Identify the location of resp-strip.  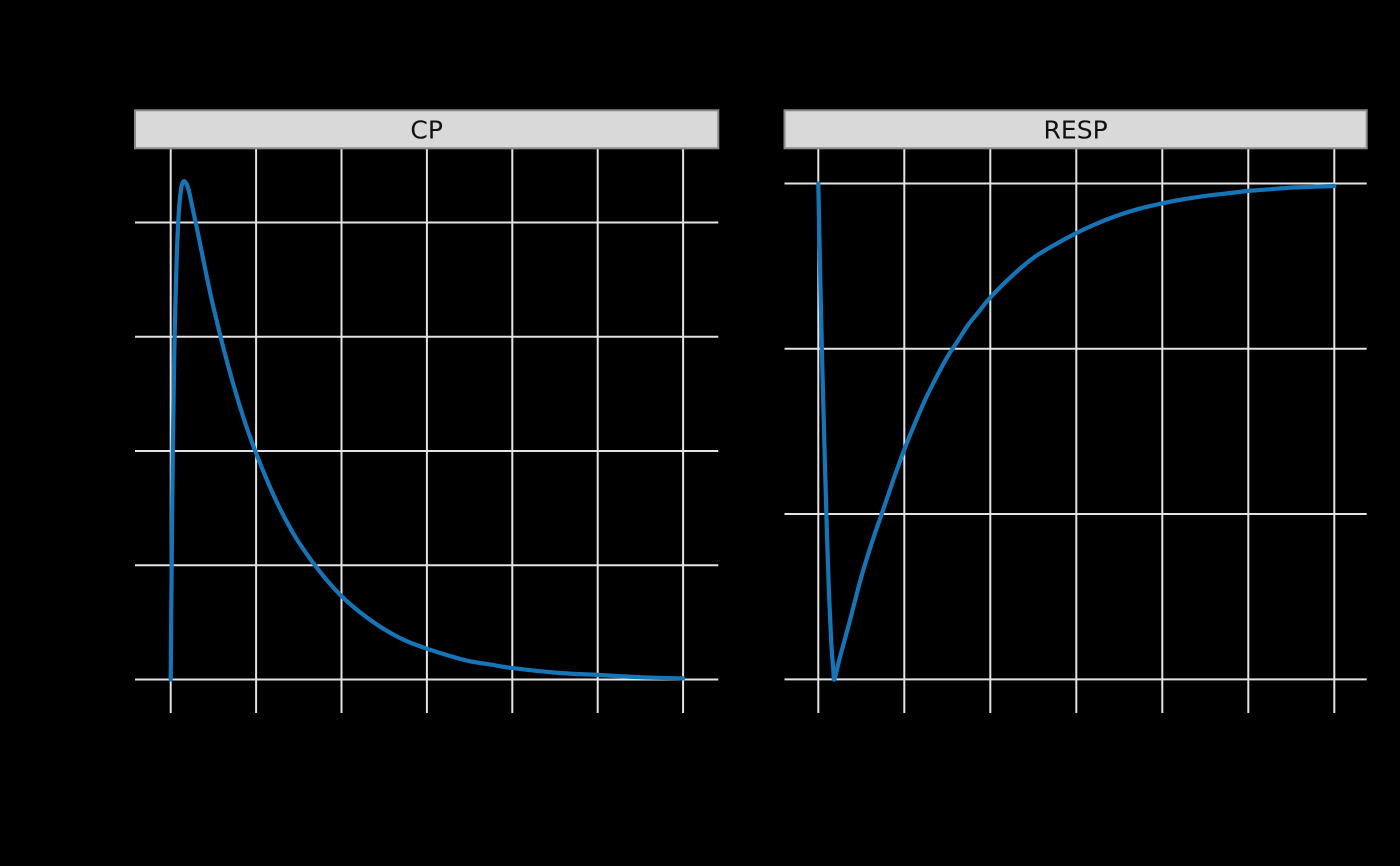
(1075, 129).